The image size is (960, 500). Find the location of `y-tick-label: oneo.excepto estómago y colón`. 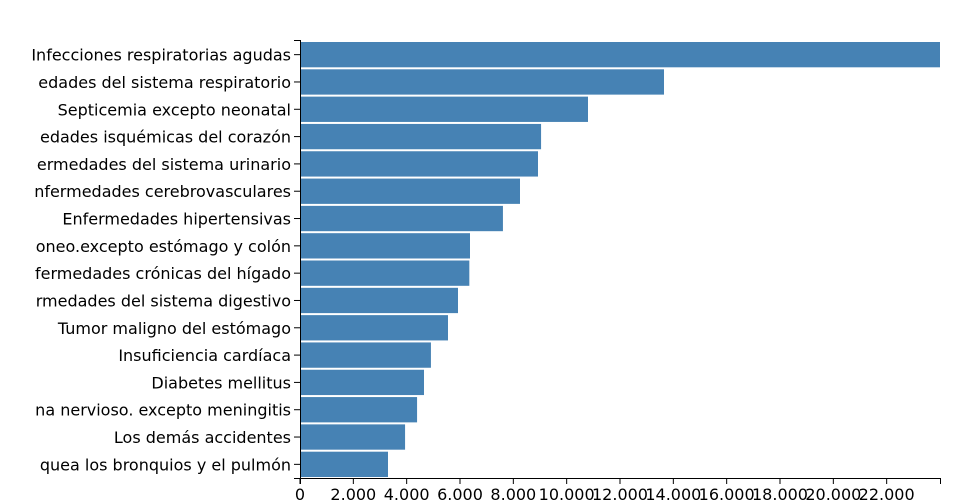

y-tick-label: oneo.excepto estómago y colón is located at coordinates (163, 246).